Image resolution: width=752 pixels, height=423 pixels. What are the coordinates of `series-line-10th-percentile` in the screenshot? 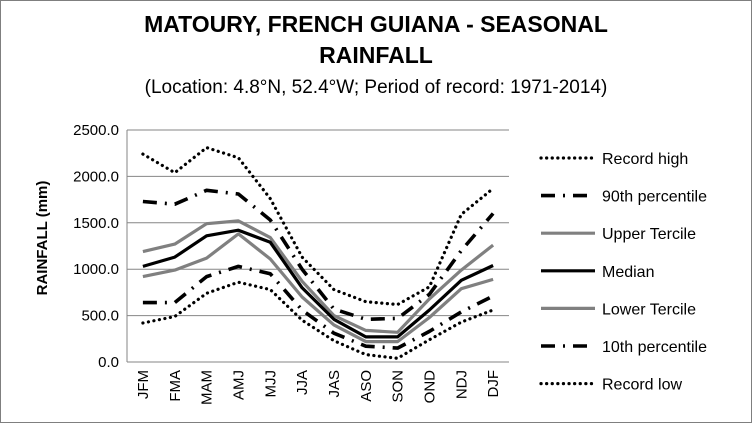 It's located at (318, 307).